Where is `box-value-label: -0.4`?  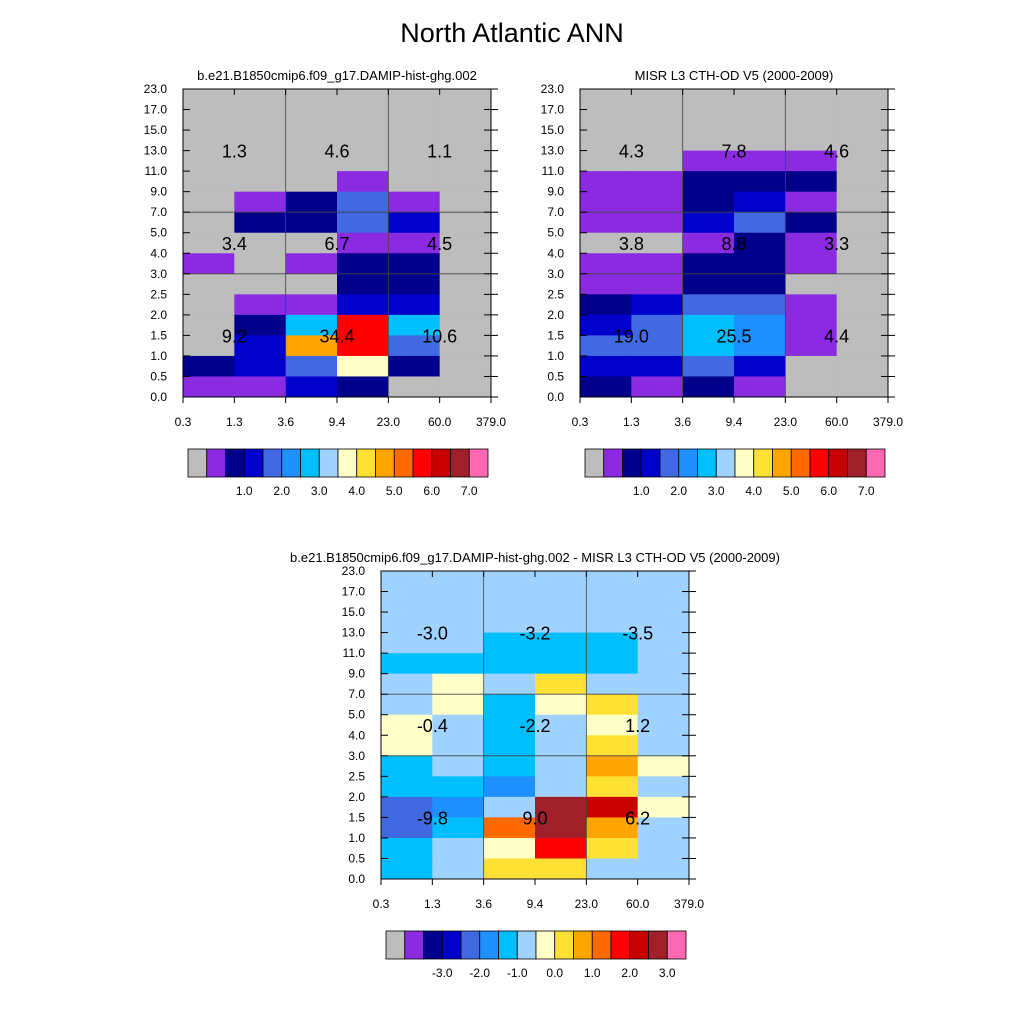
box-value-label: -0.4 is located at coordinates (432, 726).